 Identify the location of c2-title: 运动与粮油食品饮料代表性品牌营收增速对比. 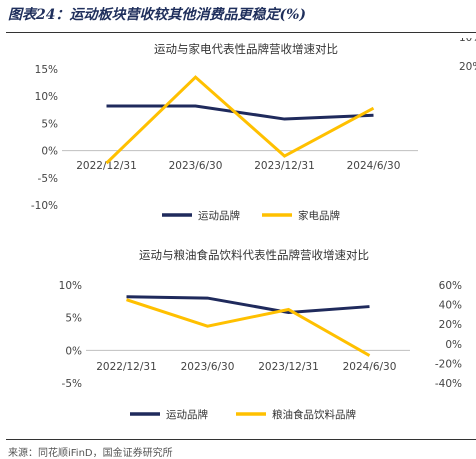
(254, 255).